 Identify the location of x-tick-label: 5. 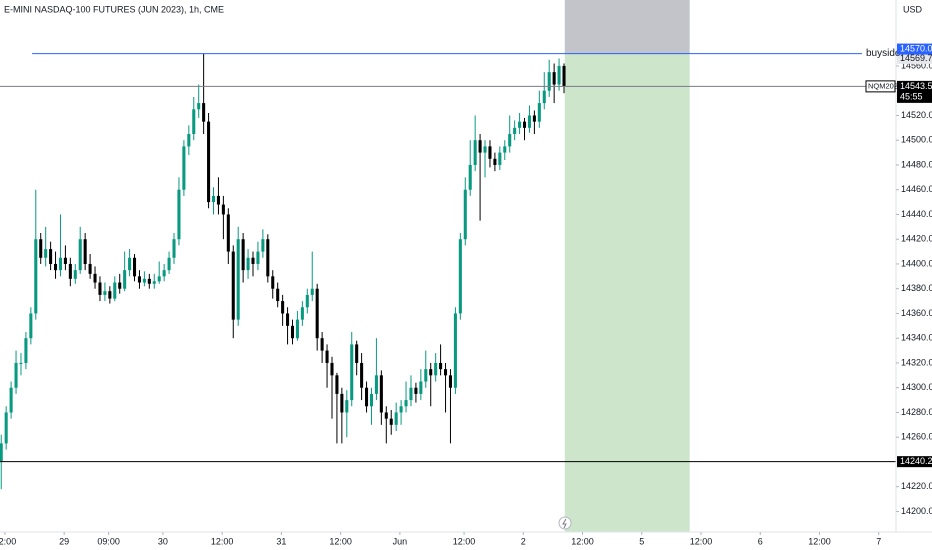
(641, 541).